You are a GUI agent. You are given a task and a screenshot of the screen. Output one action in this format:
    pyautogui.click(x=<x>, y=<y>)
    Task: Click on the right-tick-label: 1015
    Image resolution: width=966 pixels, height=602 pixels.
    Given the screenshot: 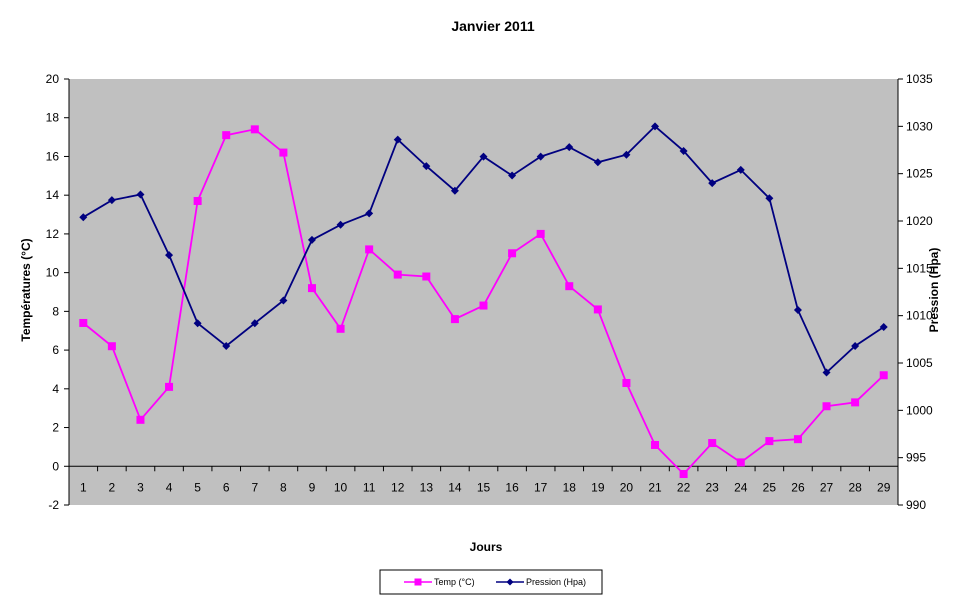 What is the action you would take?
    pyautogui.click(x=919, y=268)
    